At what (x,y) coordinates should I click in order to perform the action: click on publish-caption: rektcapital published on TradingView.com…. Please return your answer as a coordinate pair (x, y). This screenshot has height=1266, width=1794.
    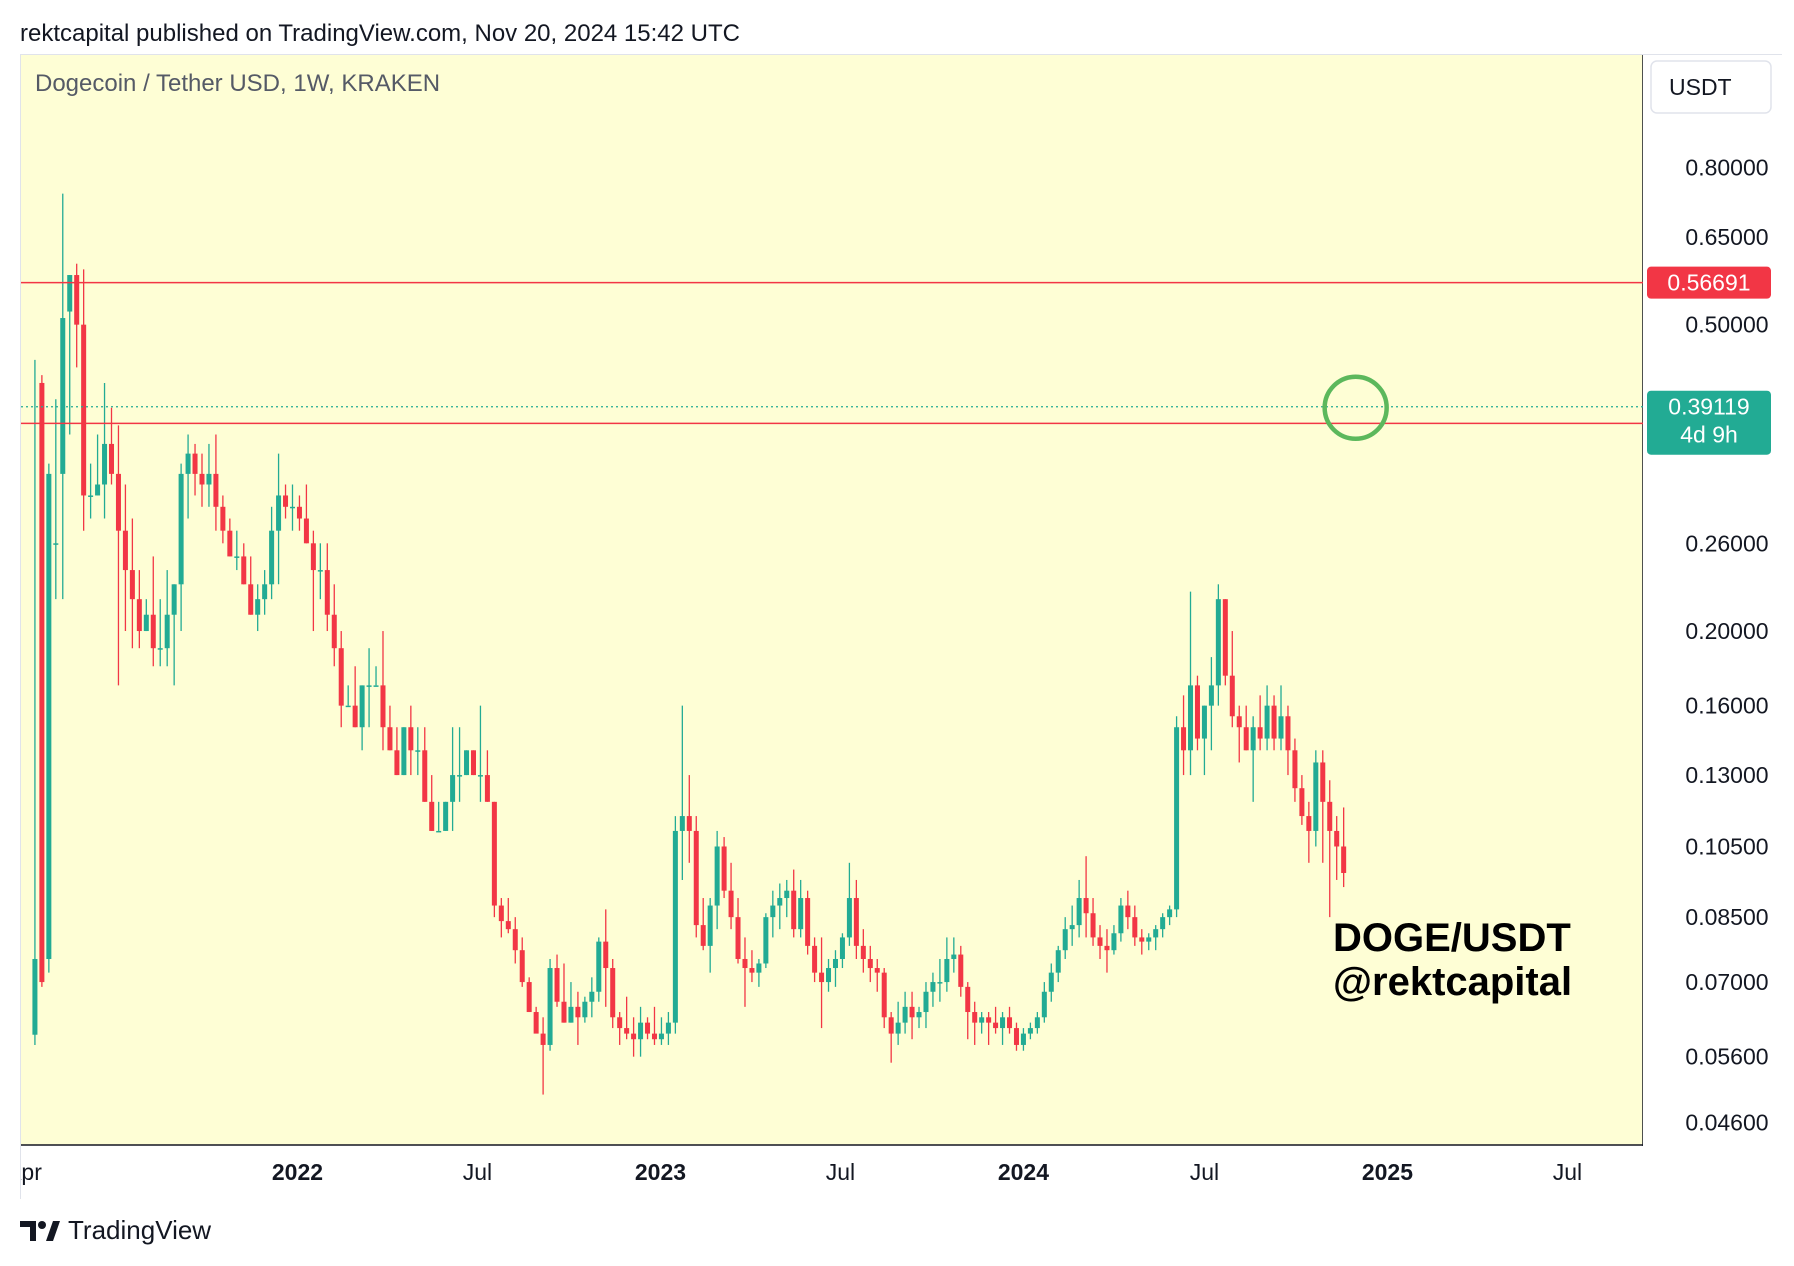
    Looking at the image, I should click on (380, 33).